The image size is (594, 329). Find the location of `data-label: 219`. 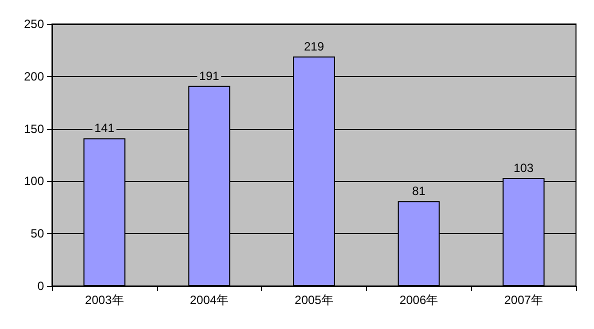

data-label: 219 is located at coordinates (314, 46).